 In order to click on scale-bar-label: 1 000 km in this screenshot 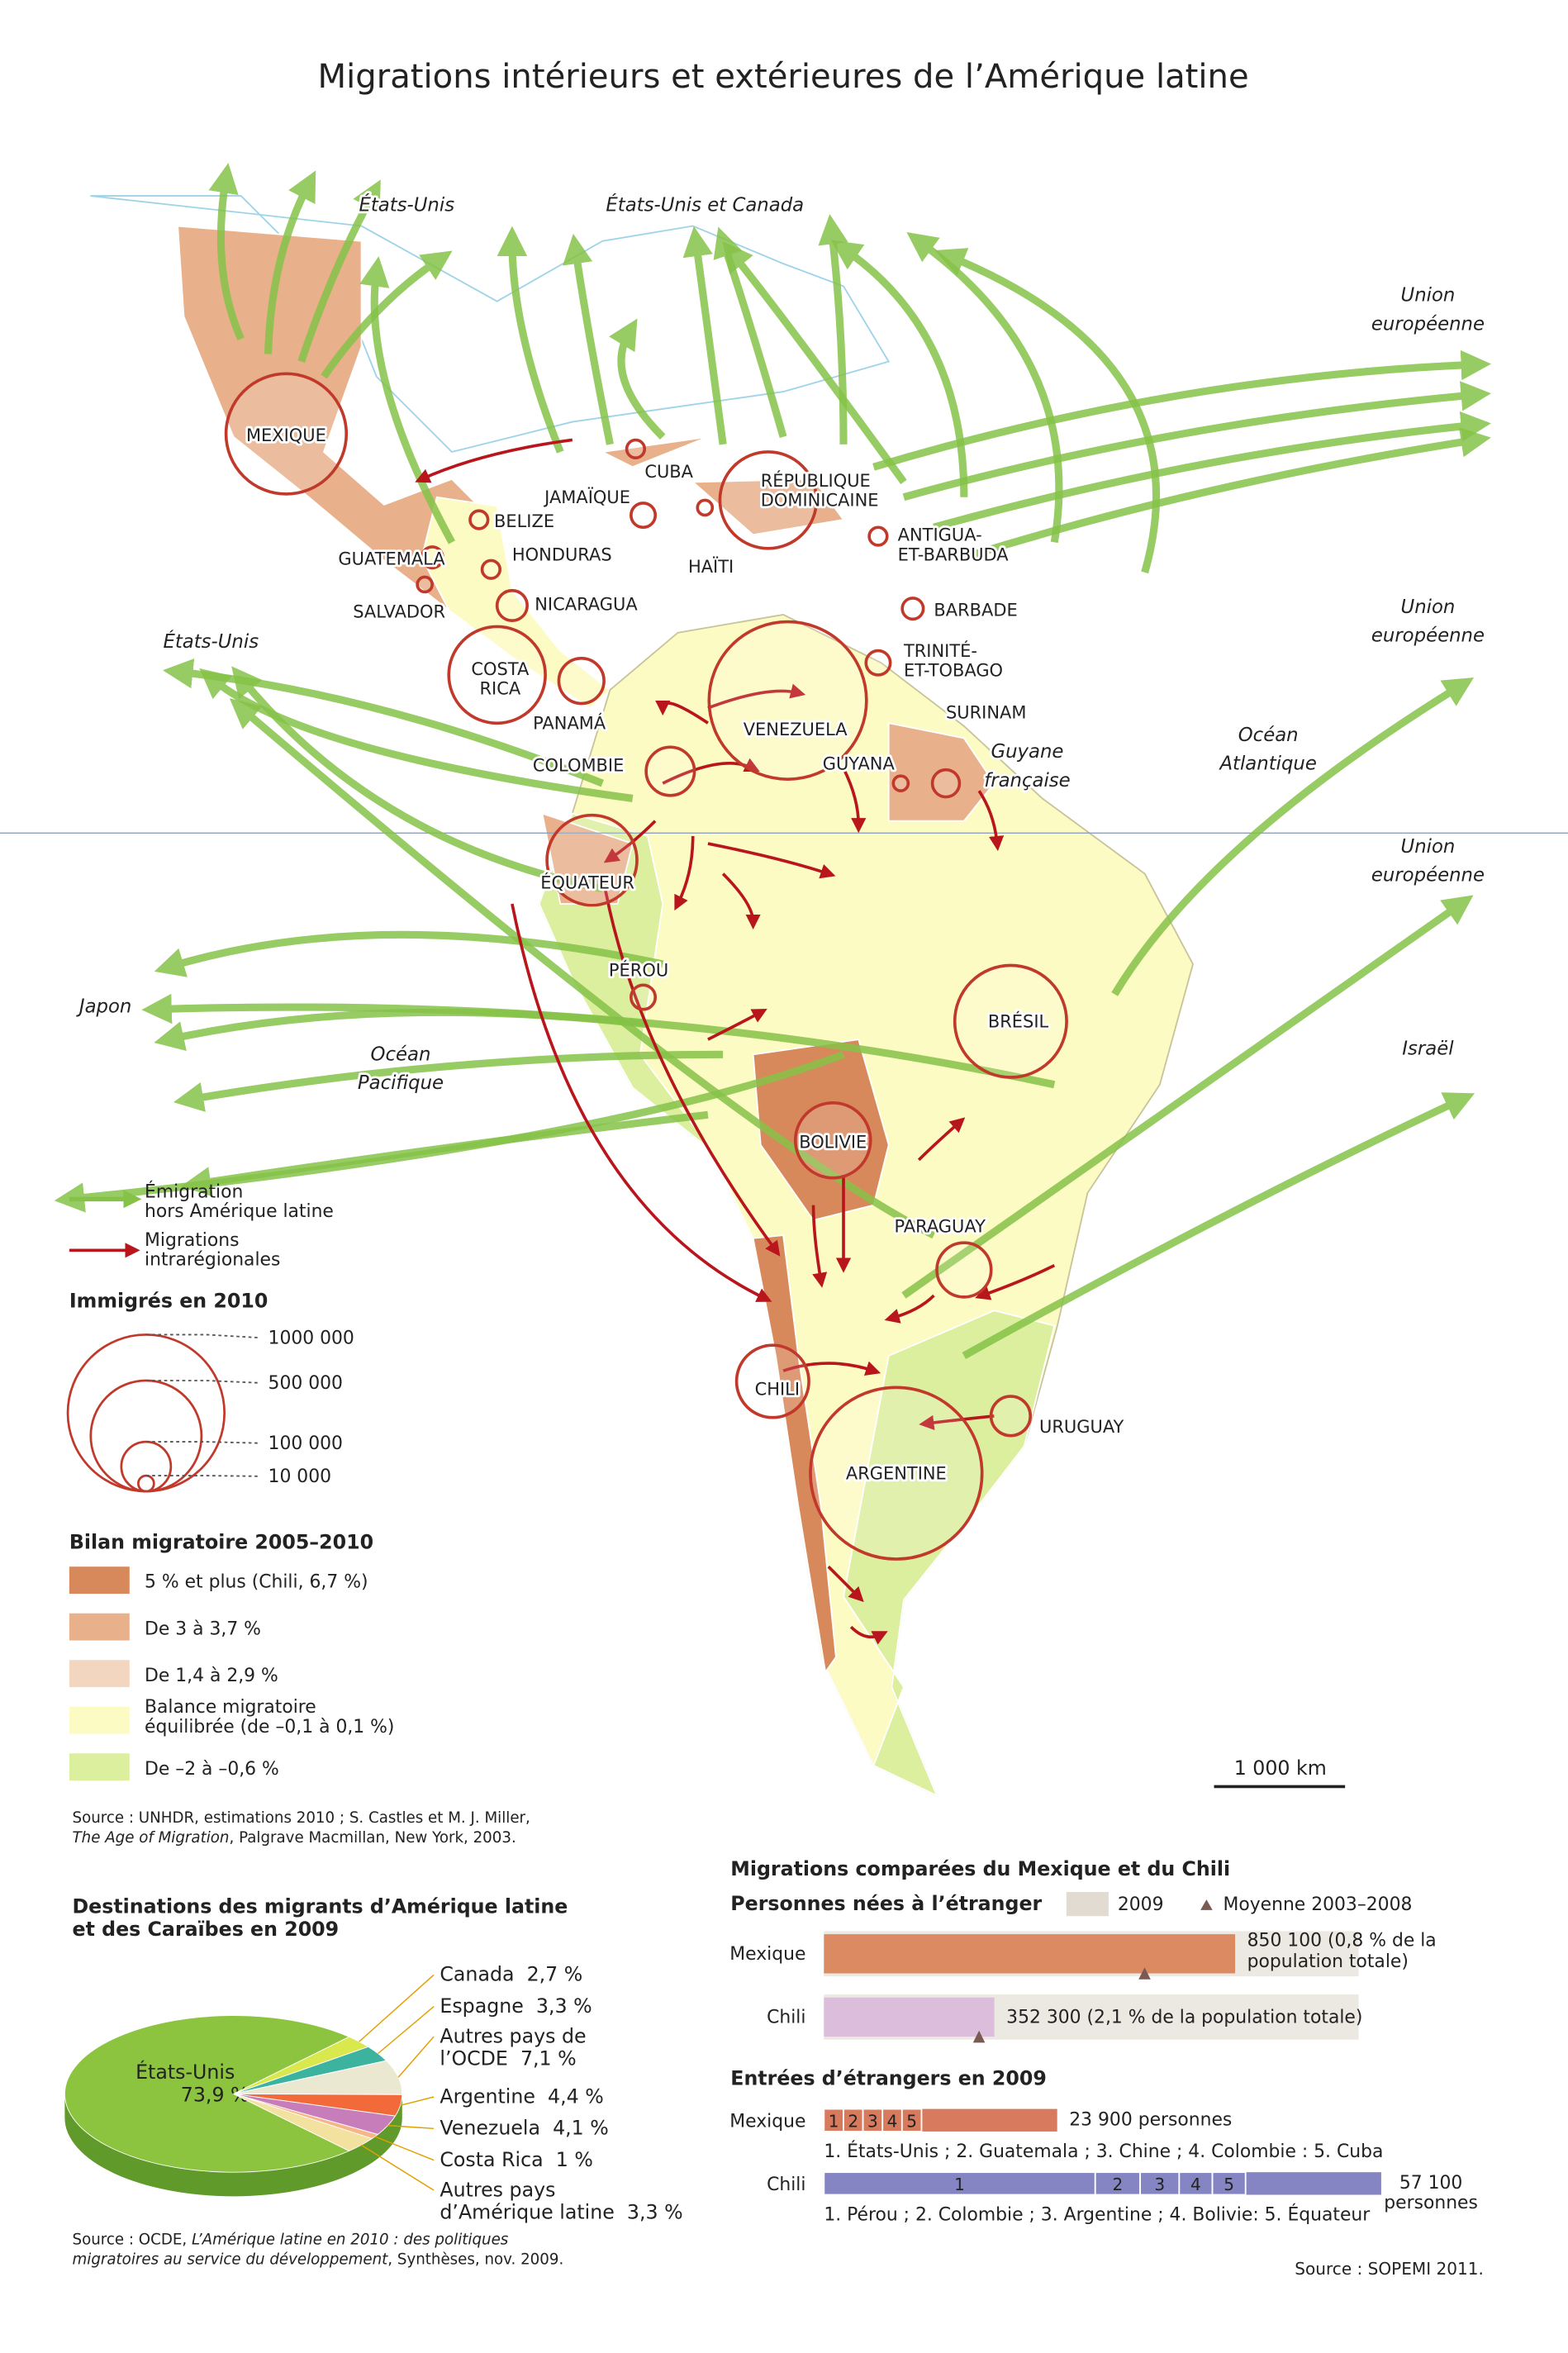, I will do `click(1280, 1768)`.